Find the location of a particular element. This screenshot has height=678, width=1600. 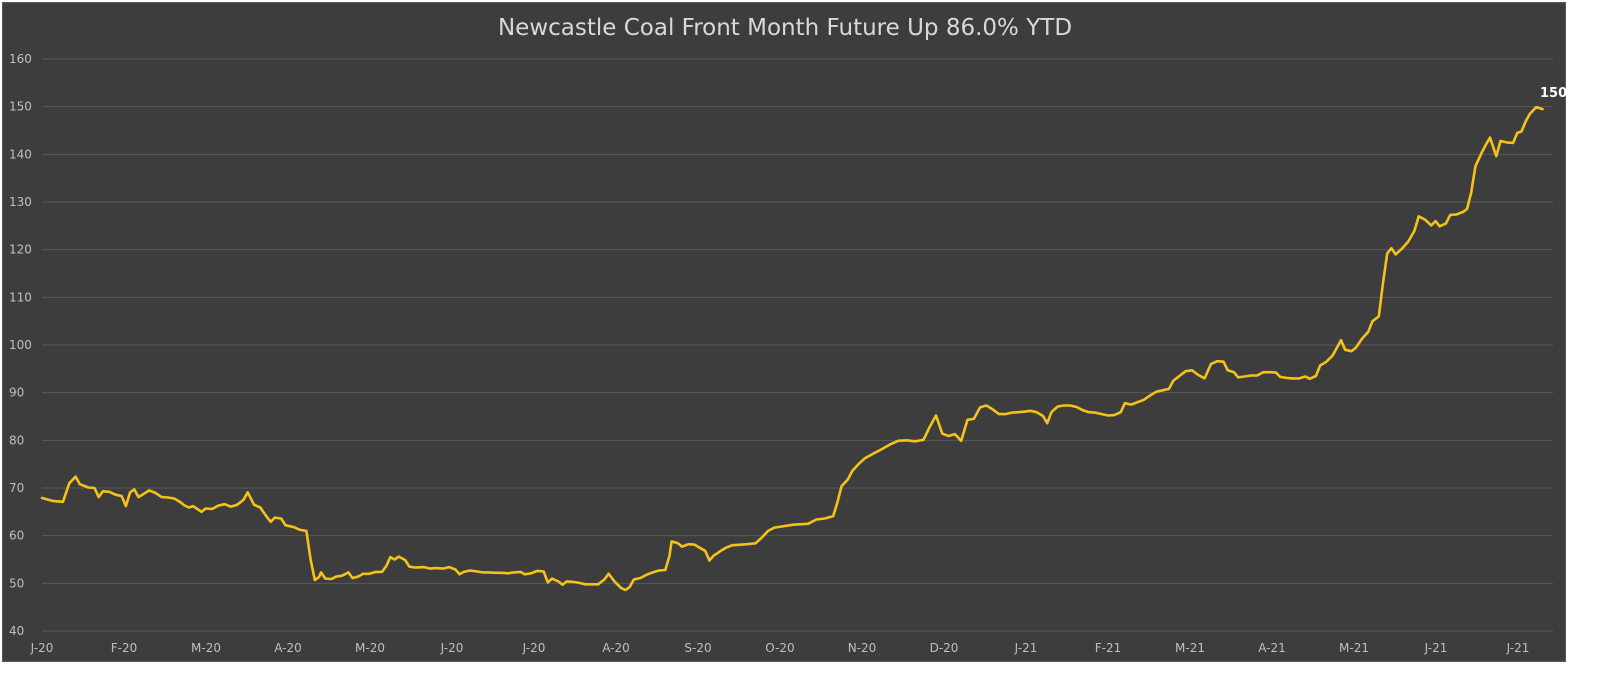

x-tick-label: D-20 is located at coordinates (944, 648).